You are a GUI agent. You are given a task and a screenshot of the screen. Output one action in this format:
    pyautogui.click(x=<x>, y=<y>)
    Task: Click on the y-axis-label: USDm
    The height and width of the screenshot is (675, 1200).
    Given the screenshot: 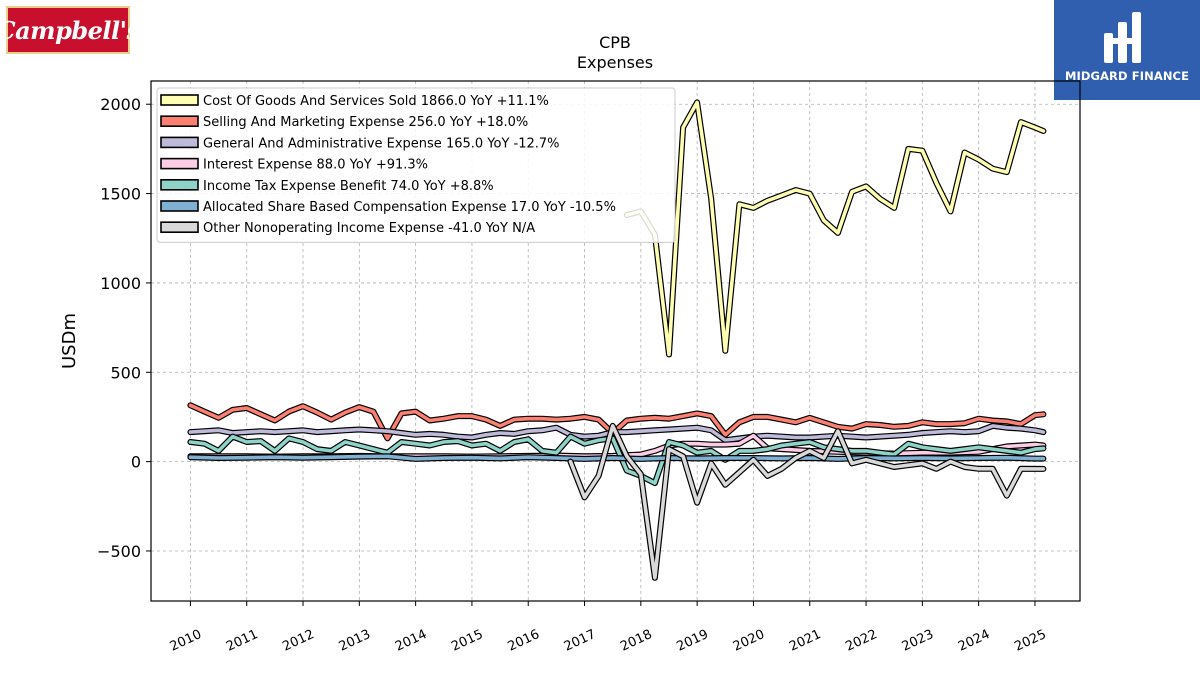 What is the action you would take?
    pyautogui.click(x=69, y=341)
    